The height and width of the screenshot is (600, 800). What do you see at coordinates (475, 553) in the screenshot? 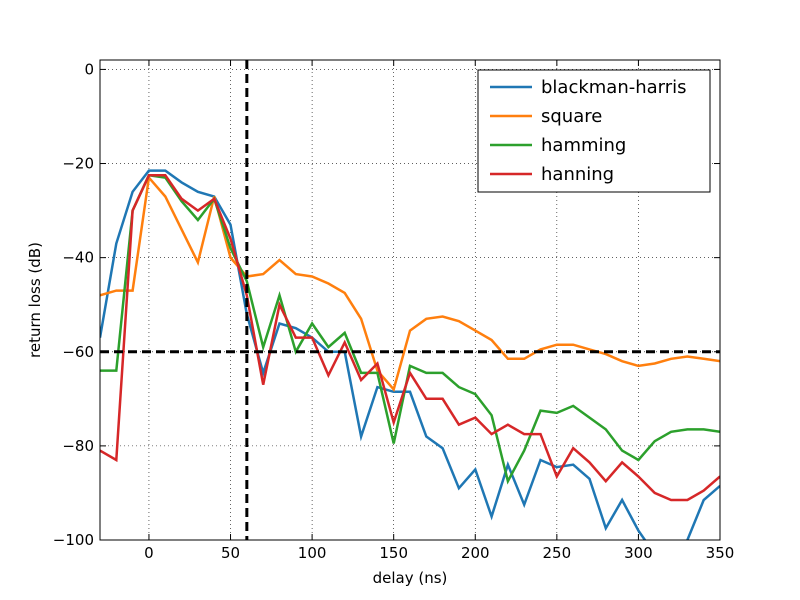
I see `x-tick-label: 200` at bounding box center [475, 553].